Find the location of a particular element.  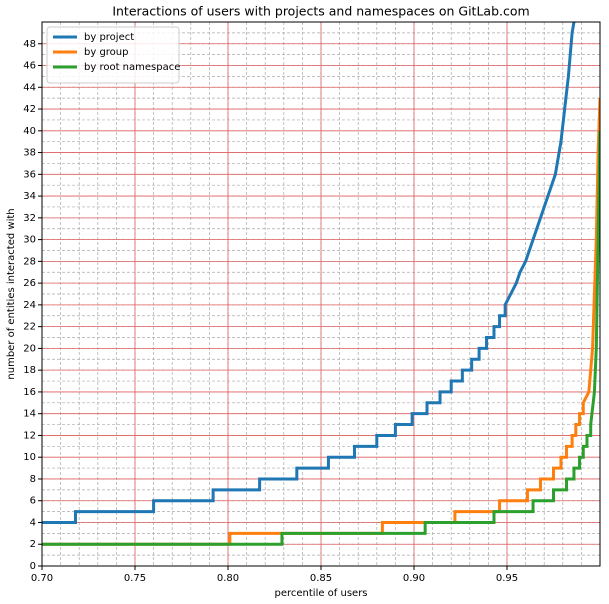

y-tick-label: 20 is located at coordinates (29, 348).